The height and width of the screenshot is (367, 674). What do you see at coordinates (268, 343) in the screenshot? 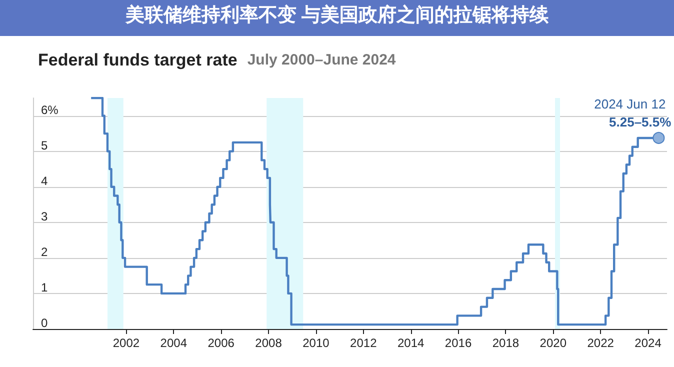
I see `x-tick-label: 2008` at bounding box center [268, 343].